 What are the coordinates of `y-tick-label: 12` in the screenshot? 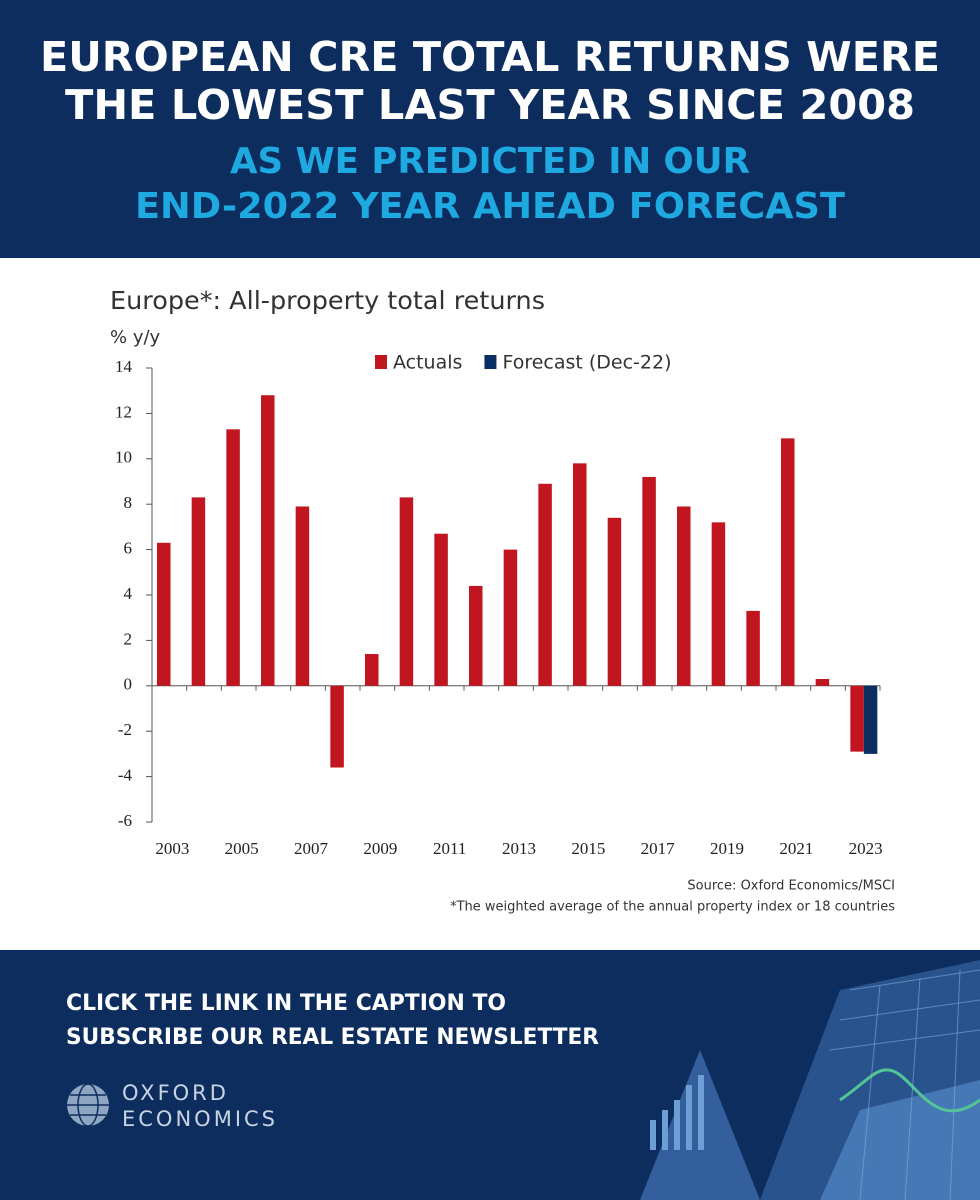 It's located at (123, 411).